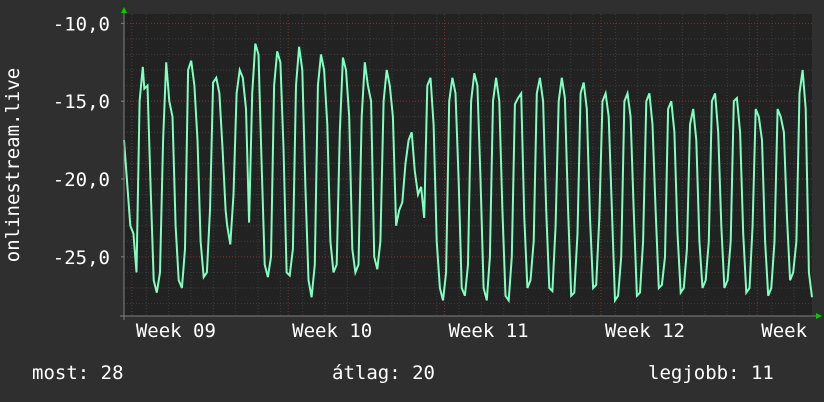 The width and height of the screenshot is (824, 402). I want to click on x-tick-label: Week 10, so click(332, 331).